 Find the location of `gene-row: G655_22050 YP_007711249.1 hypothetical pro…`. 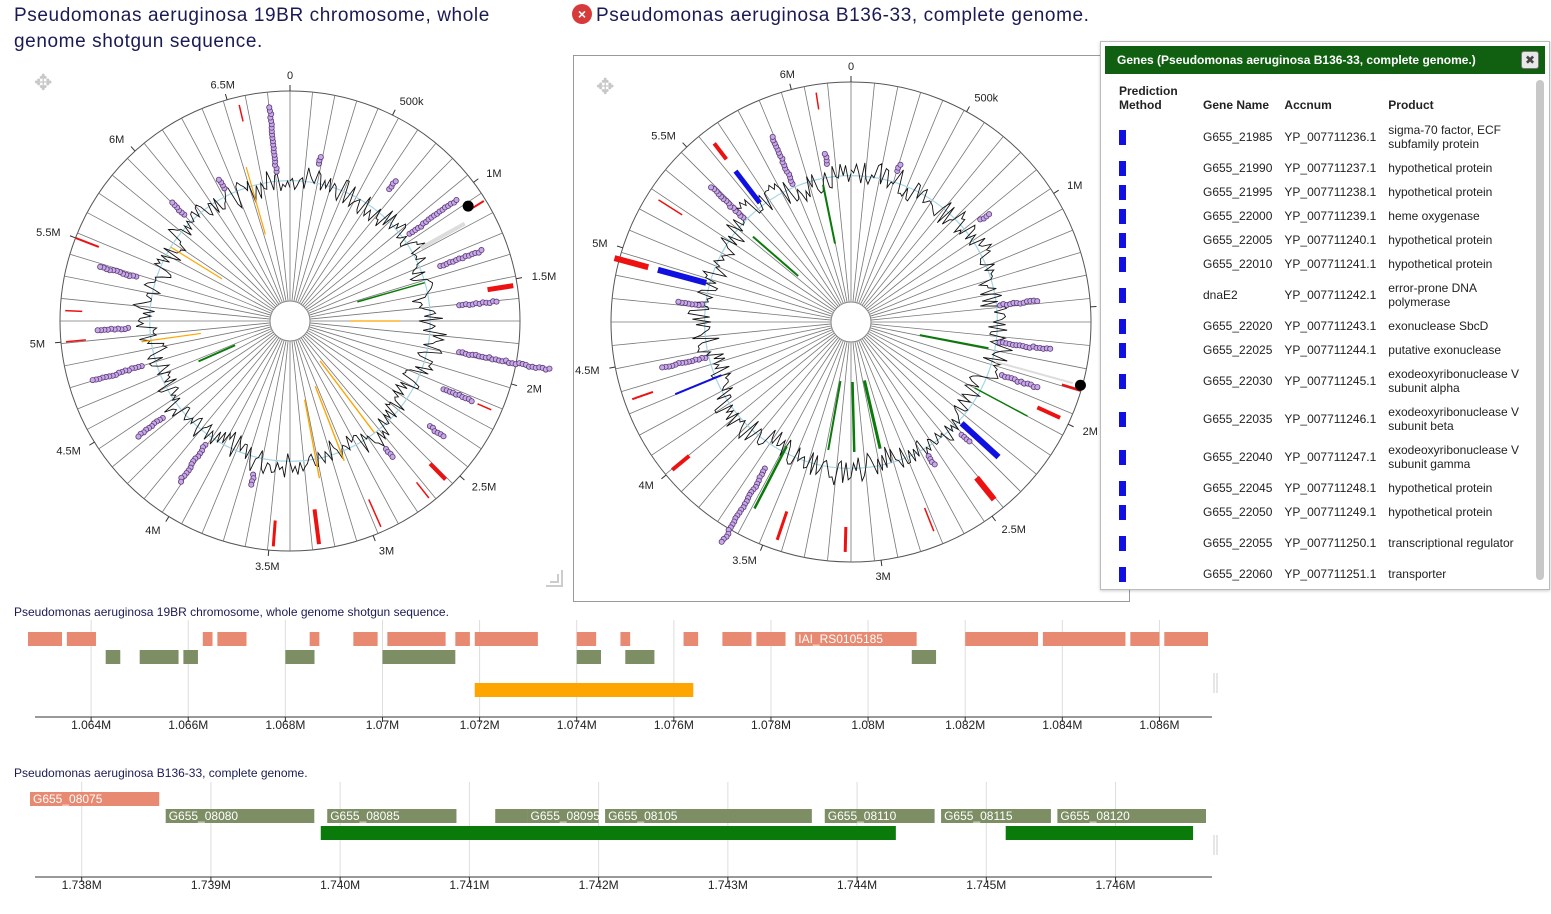

gene-row: G655_22050 YP_007711249.1 hypothetical pro… is located at coordinates (1323, 512).